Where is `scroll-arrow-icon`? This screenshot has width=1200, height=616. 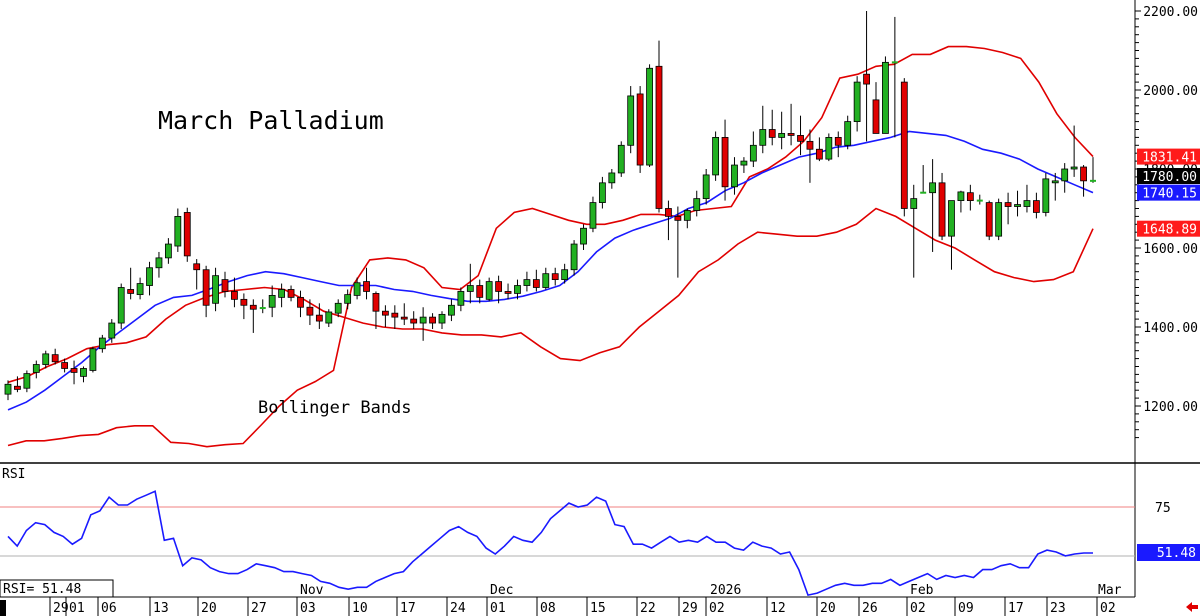 scroll-arrow-icon is located at coordinates (1192, 607).